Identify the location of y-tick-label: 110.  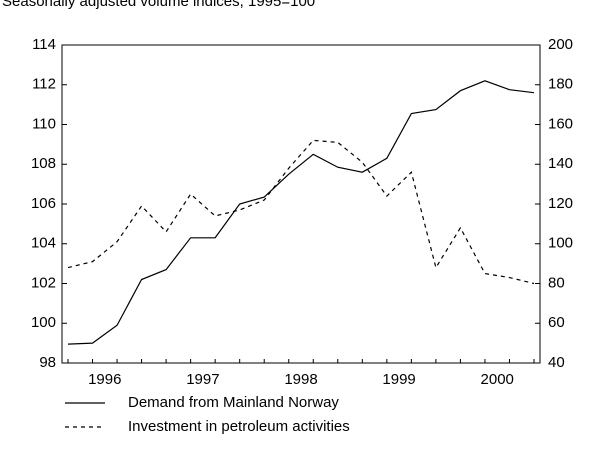
(44, 123).